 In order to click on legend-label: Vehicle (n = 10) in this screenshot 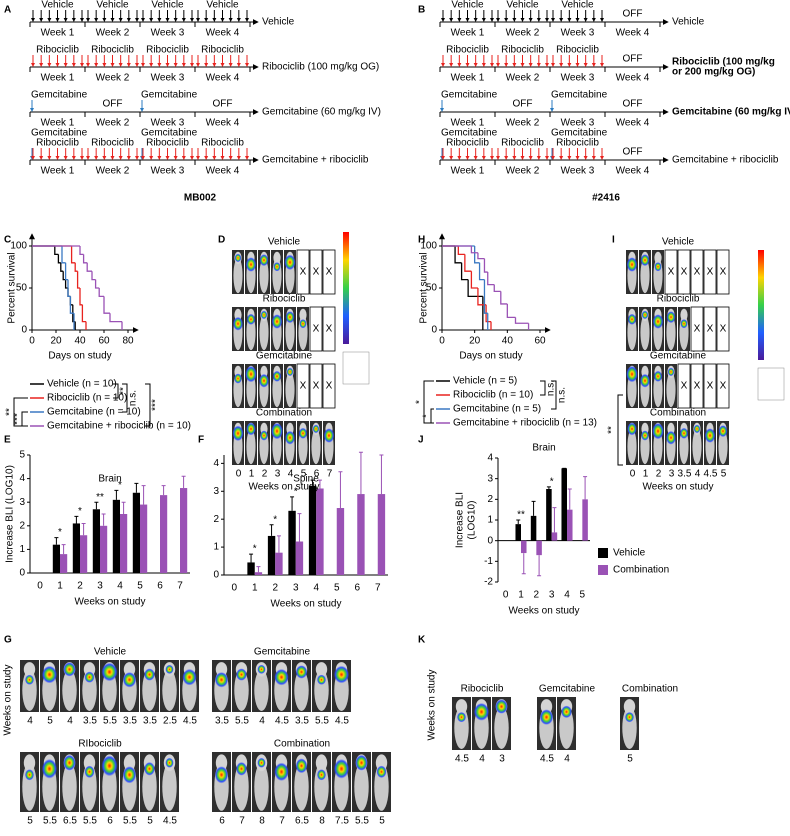, I will do `click(82, 384)`.